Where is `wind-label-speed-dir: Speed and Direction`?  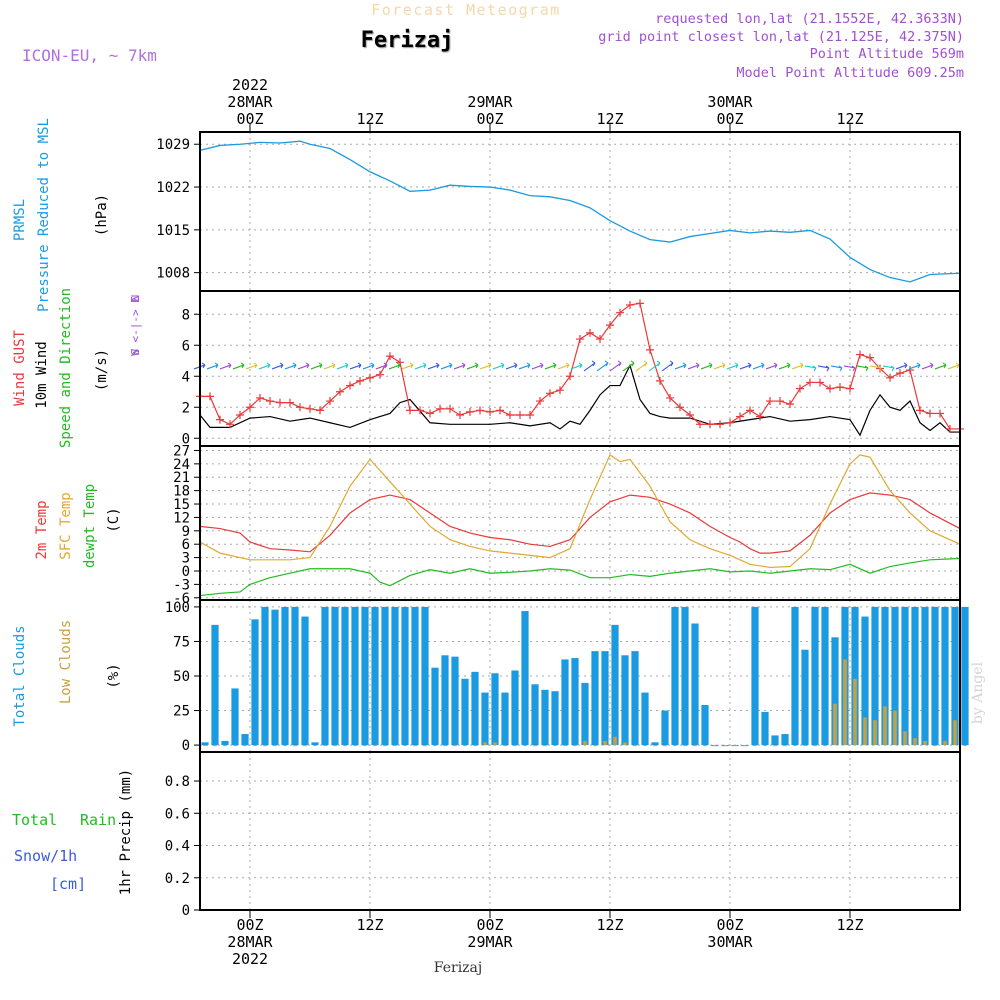 wind-label-speed-dir: Speed and Direction is located at coordinates (66, 368).